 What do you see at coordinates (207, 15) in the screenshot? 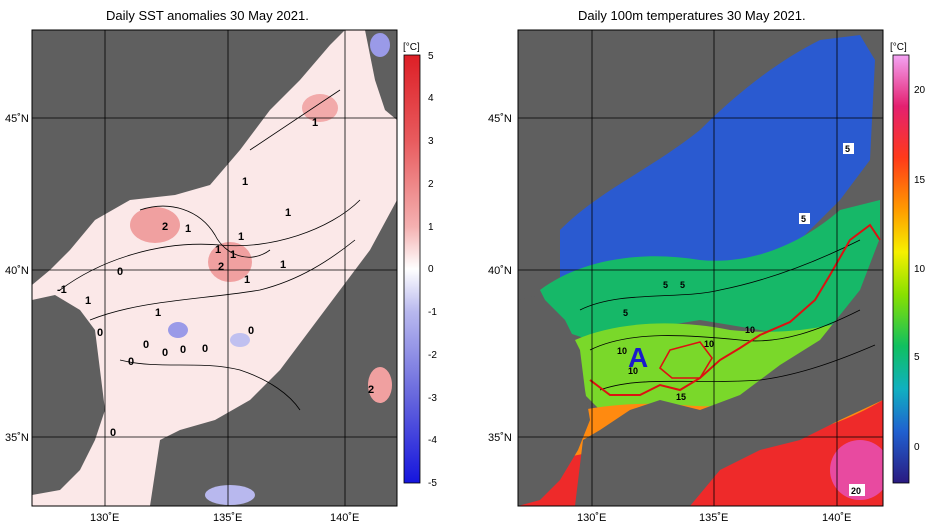
I see `left-panel-title: Daily SST anomalies 30 May 2021.` at bounding box center [207, 15].